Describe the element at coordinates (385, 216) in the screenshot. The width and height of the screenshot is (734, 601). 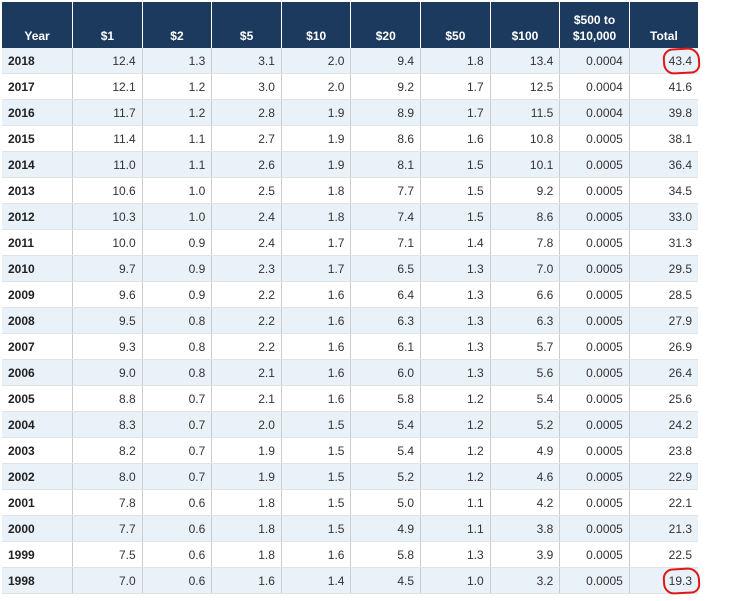
I see `cell-val-20-dollar: 7.4` at that location.